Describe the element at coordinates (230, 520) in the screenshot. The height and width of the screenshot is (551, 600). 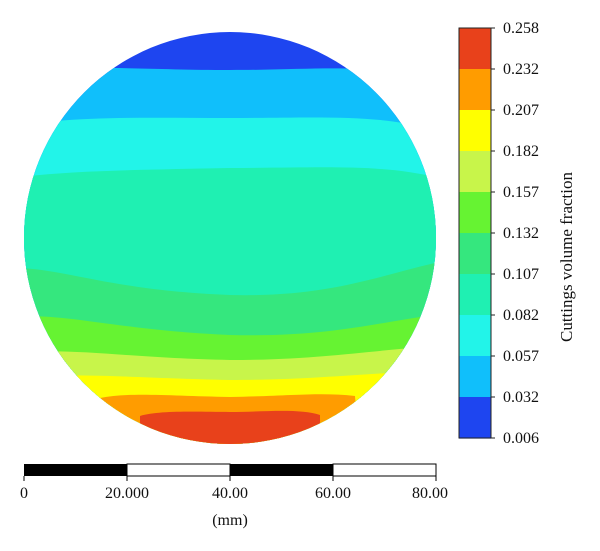
I see `scale-unit: (mm)` at that location.